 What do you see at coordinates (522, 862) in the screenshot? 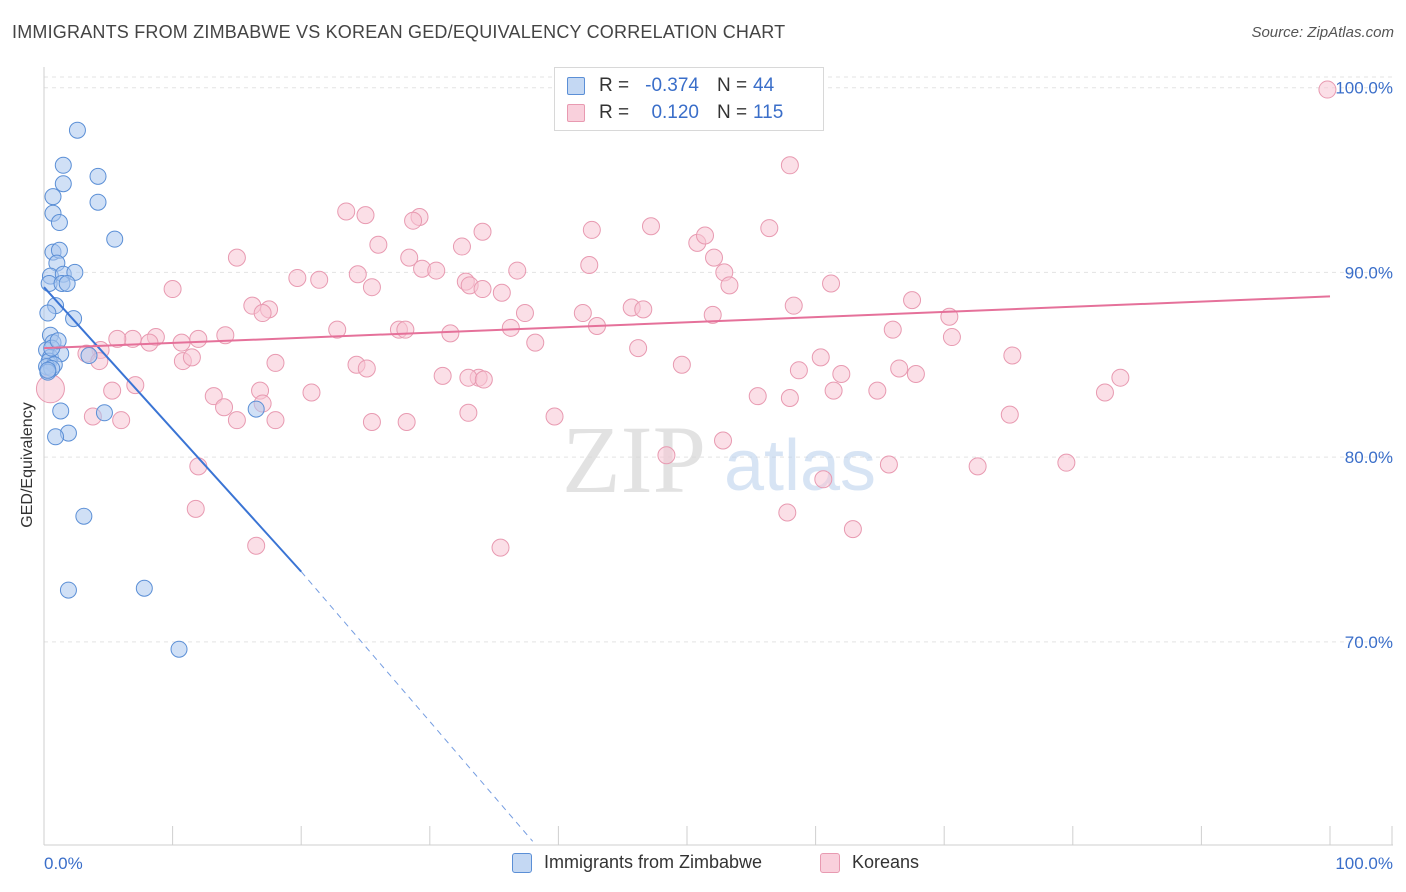
I see `legend-swatch-zimbabwe` at bounding box center [522, 862].